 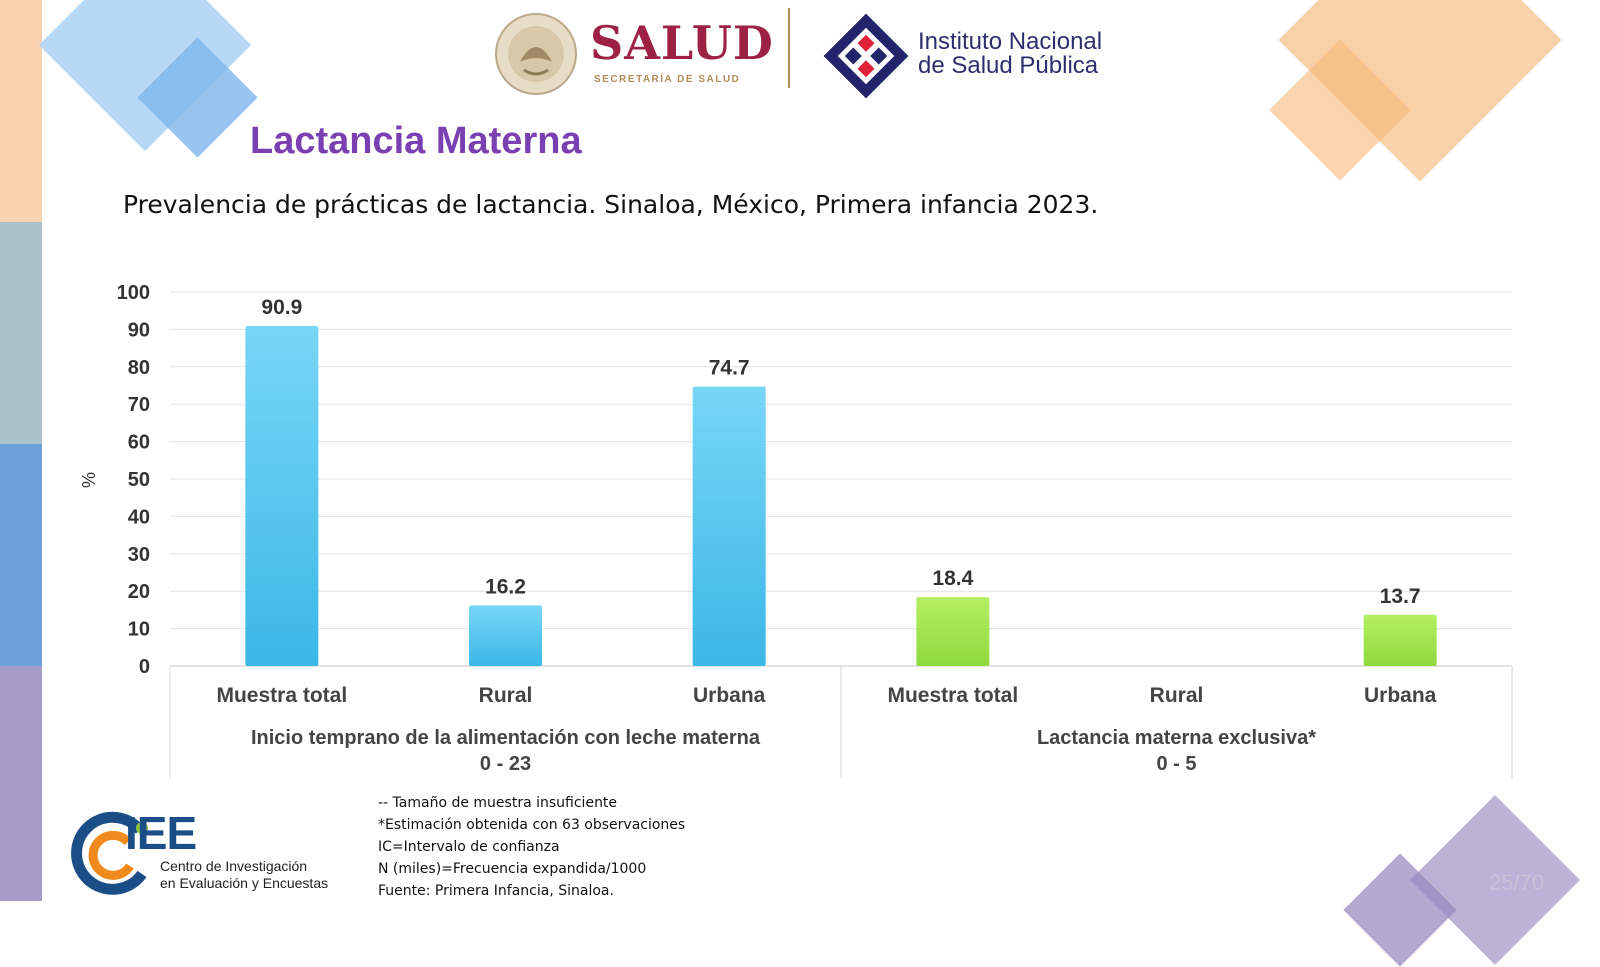 What do you see at coordinates (1517, 882) in the screenshot?
I see `page-number: 25/70` at bounding box center [1517, 882].